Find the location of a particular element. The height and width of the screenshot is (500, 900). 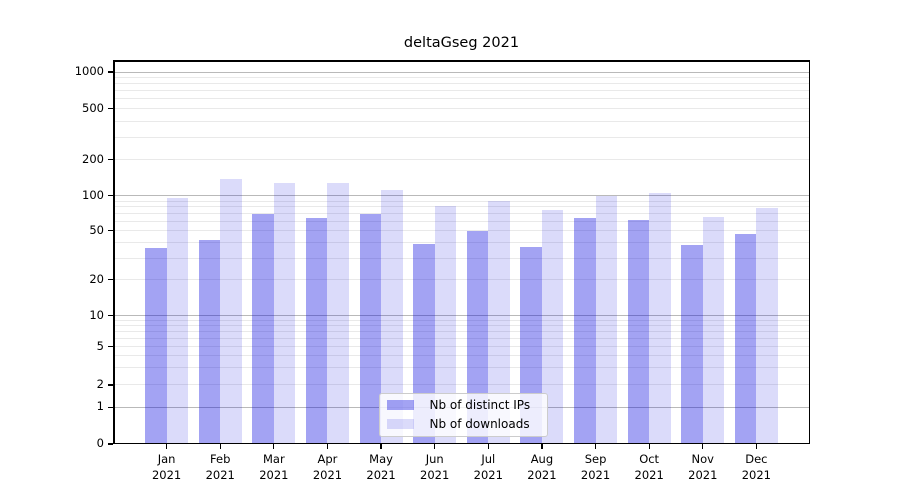

bar-distinct-ips-mar is located at coordinates (263, 328).